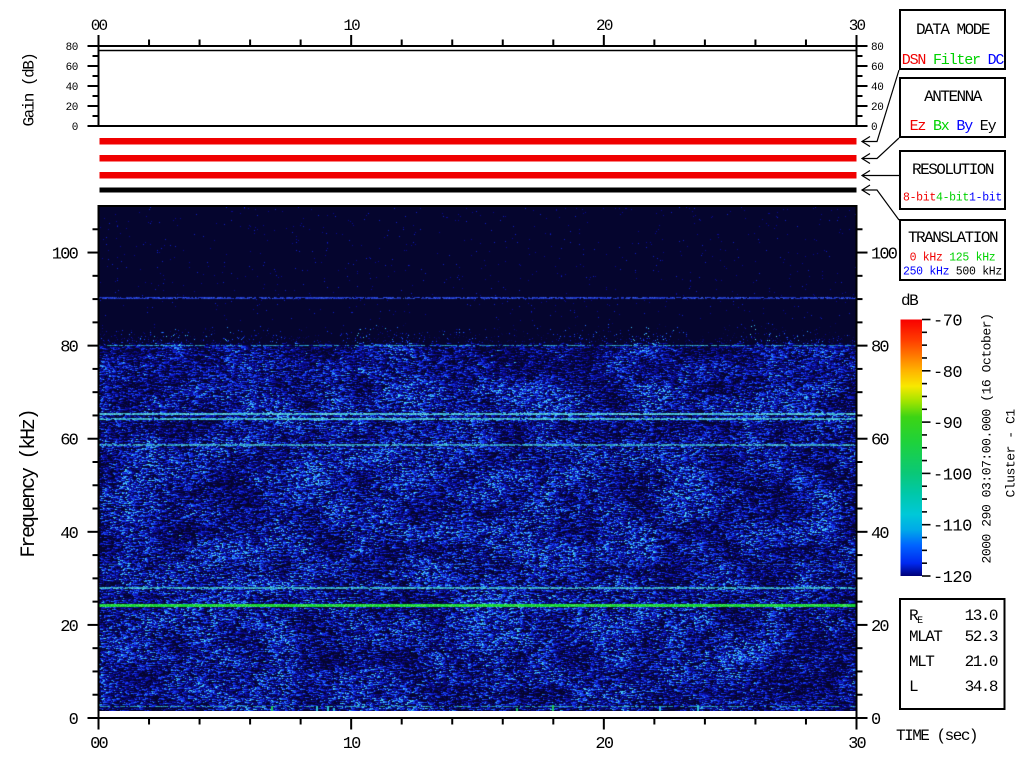 This screenshot has width=1024, height=768. Describe the element at coordinates (953, 97) in the screenshot. I see `legend-box-title: ANTENNA` at that location.